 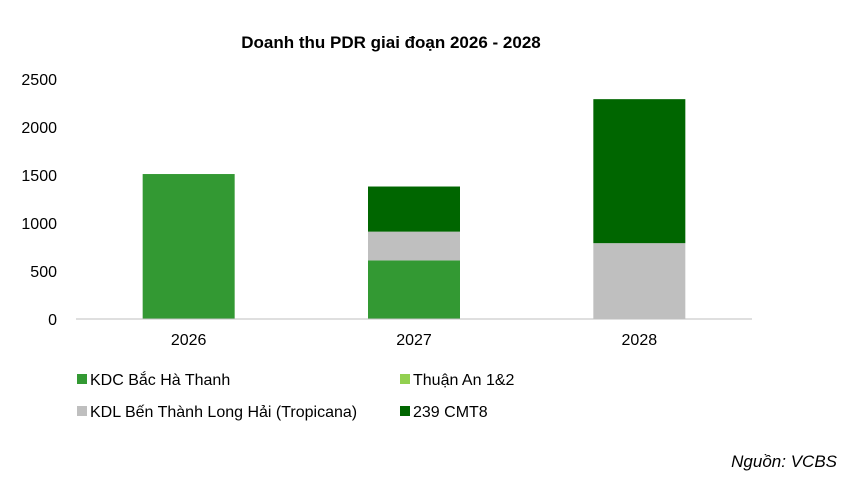 I want to click on y-tick-label: 2000, so click(x=39, y=128).